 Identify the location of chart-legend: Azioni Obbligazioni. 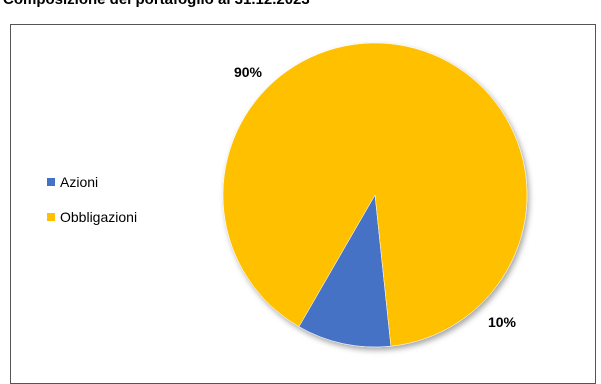
(92, 208).